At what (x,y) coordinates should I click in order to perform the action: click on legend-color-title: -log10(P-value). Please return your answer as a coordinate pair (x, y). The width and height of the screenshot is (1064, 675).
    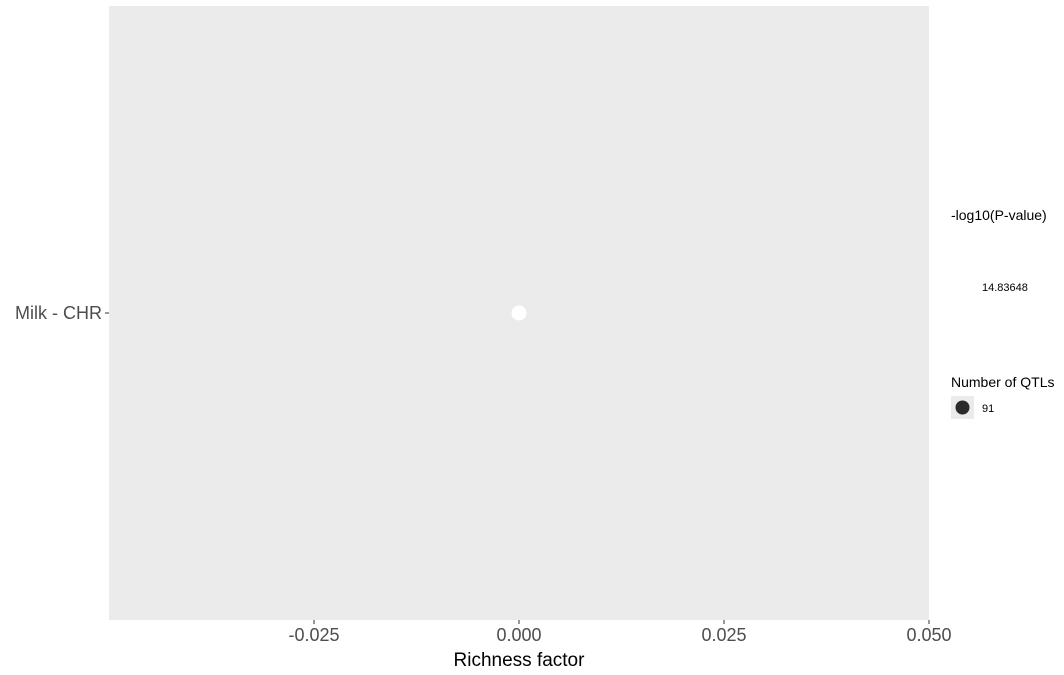
    Looking at the image, I should click on (999, 215).